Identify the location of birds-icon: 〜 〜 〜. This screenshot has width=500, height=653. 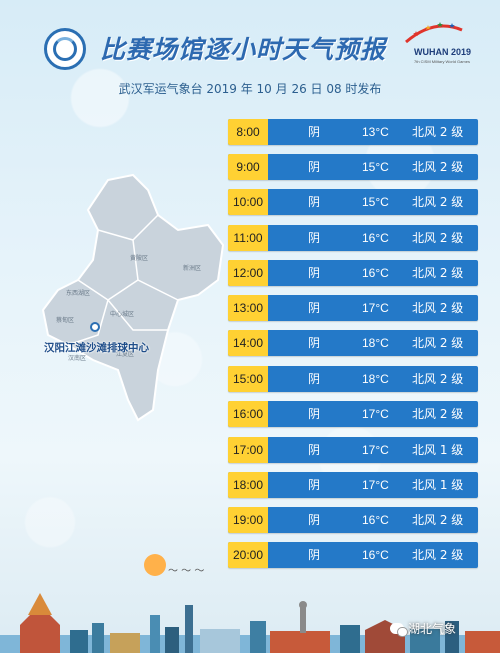
(186, 571).